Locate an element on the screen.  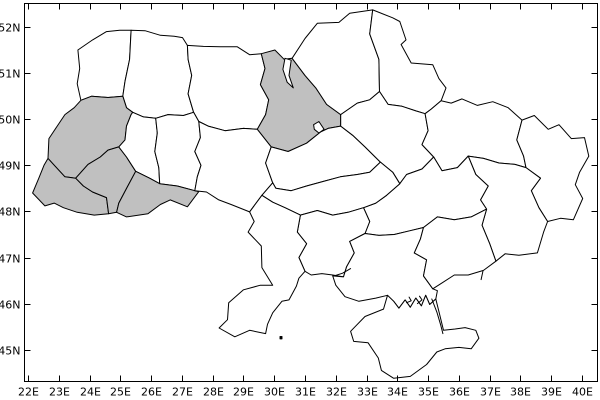
x-tick-label: 26E is located at coordinates (151, 392).